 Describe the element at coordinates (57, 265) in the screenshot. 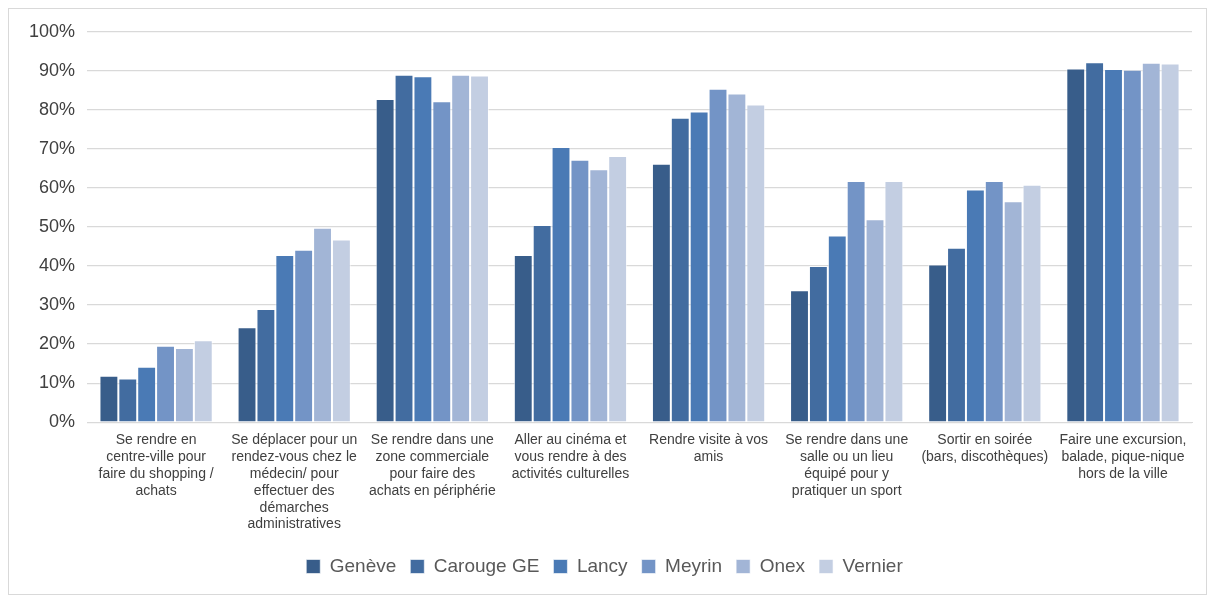

I see `y-tick-label: 40%` at that location.